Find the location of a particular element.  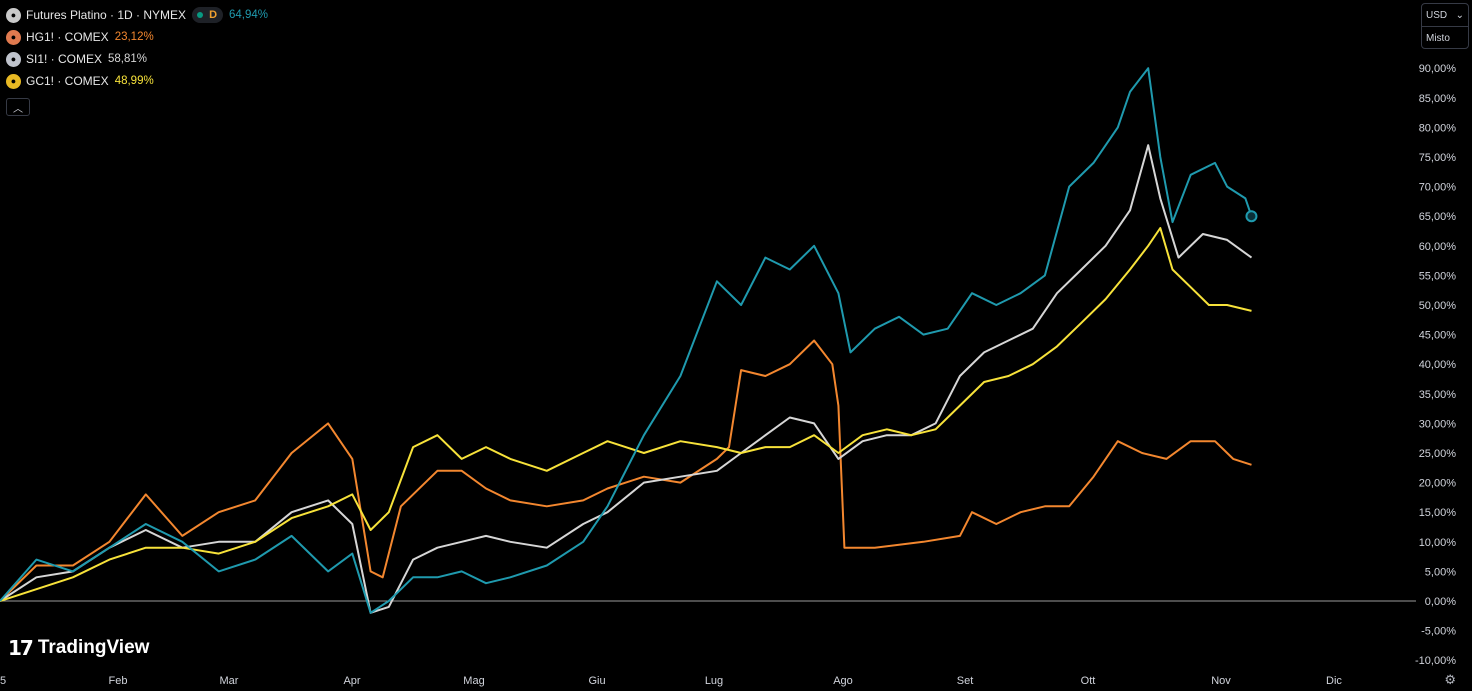

chevron-up-icon: ︿ is located at coordinates (18, 109).